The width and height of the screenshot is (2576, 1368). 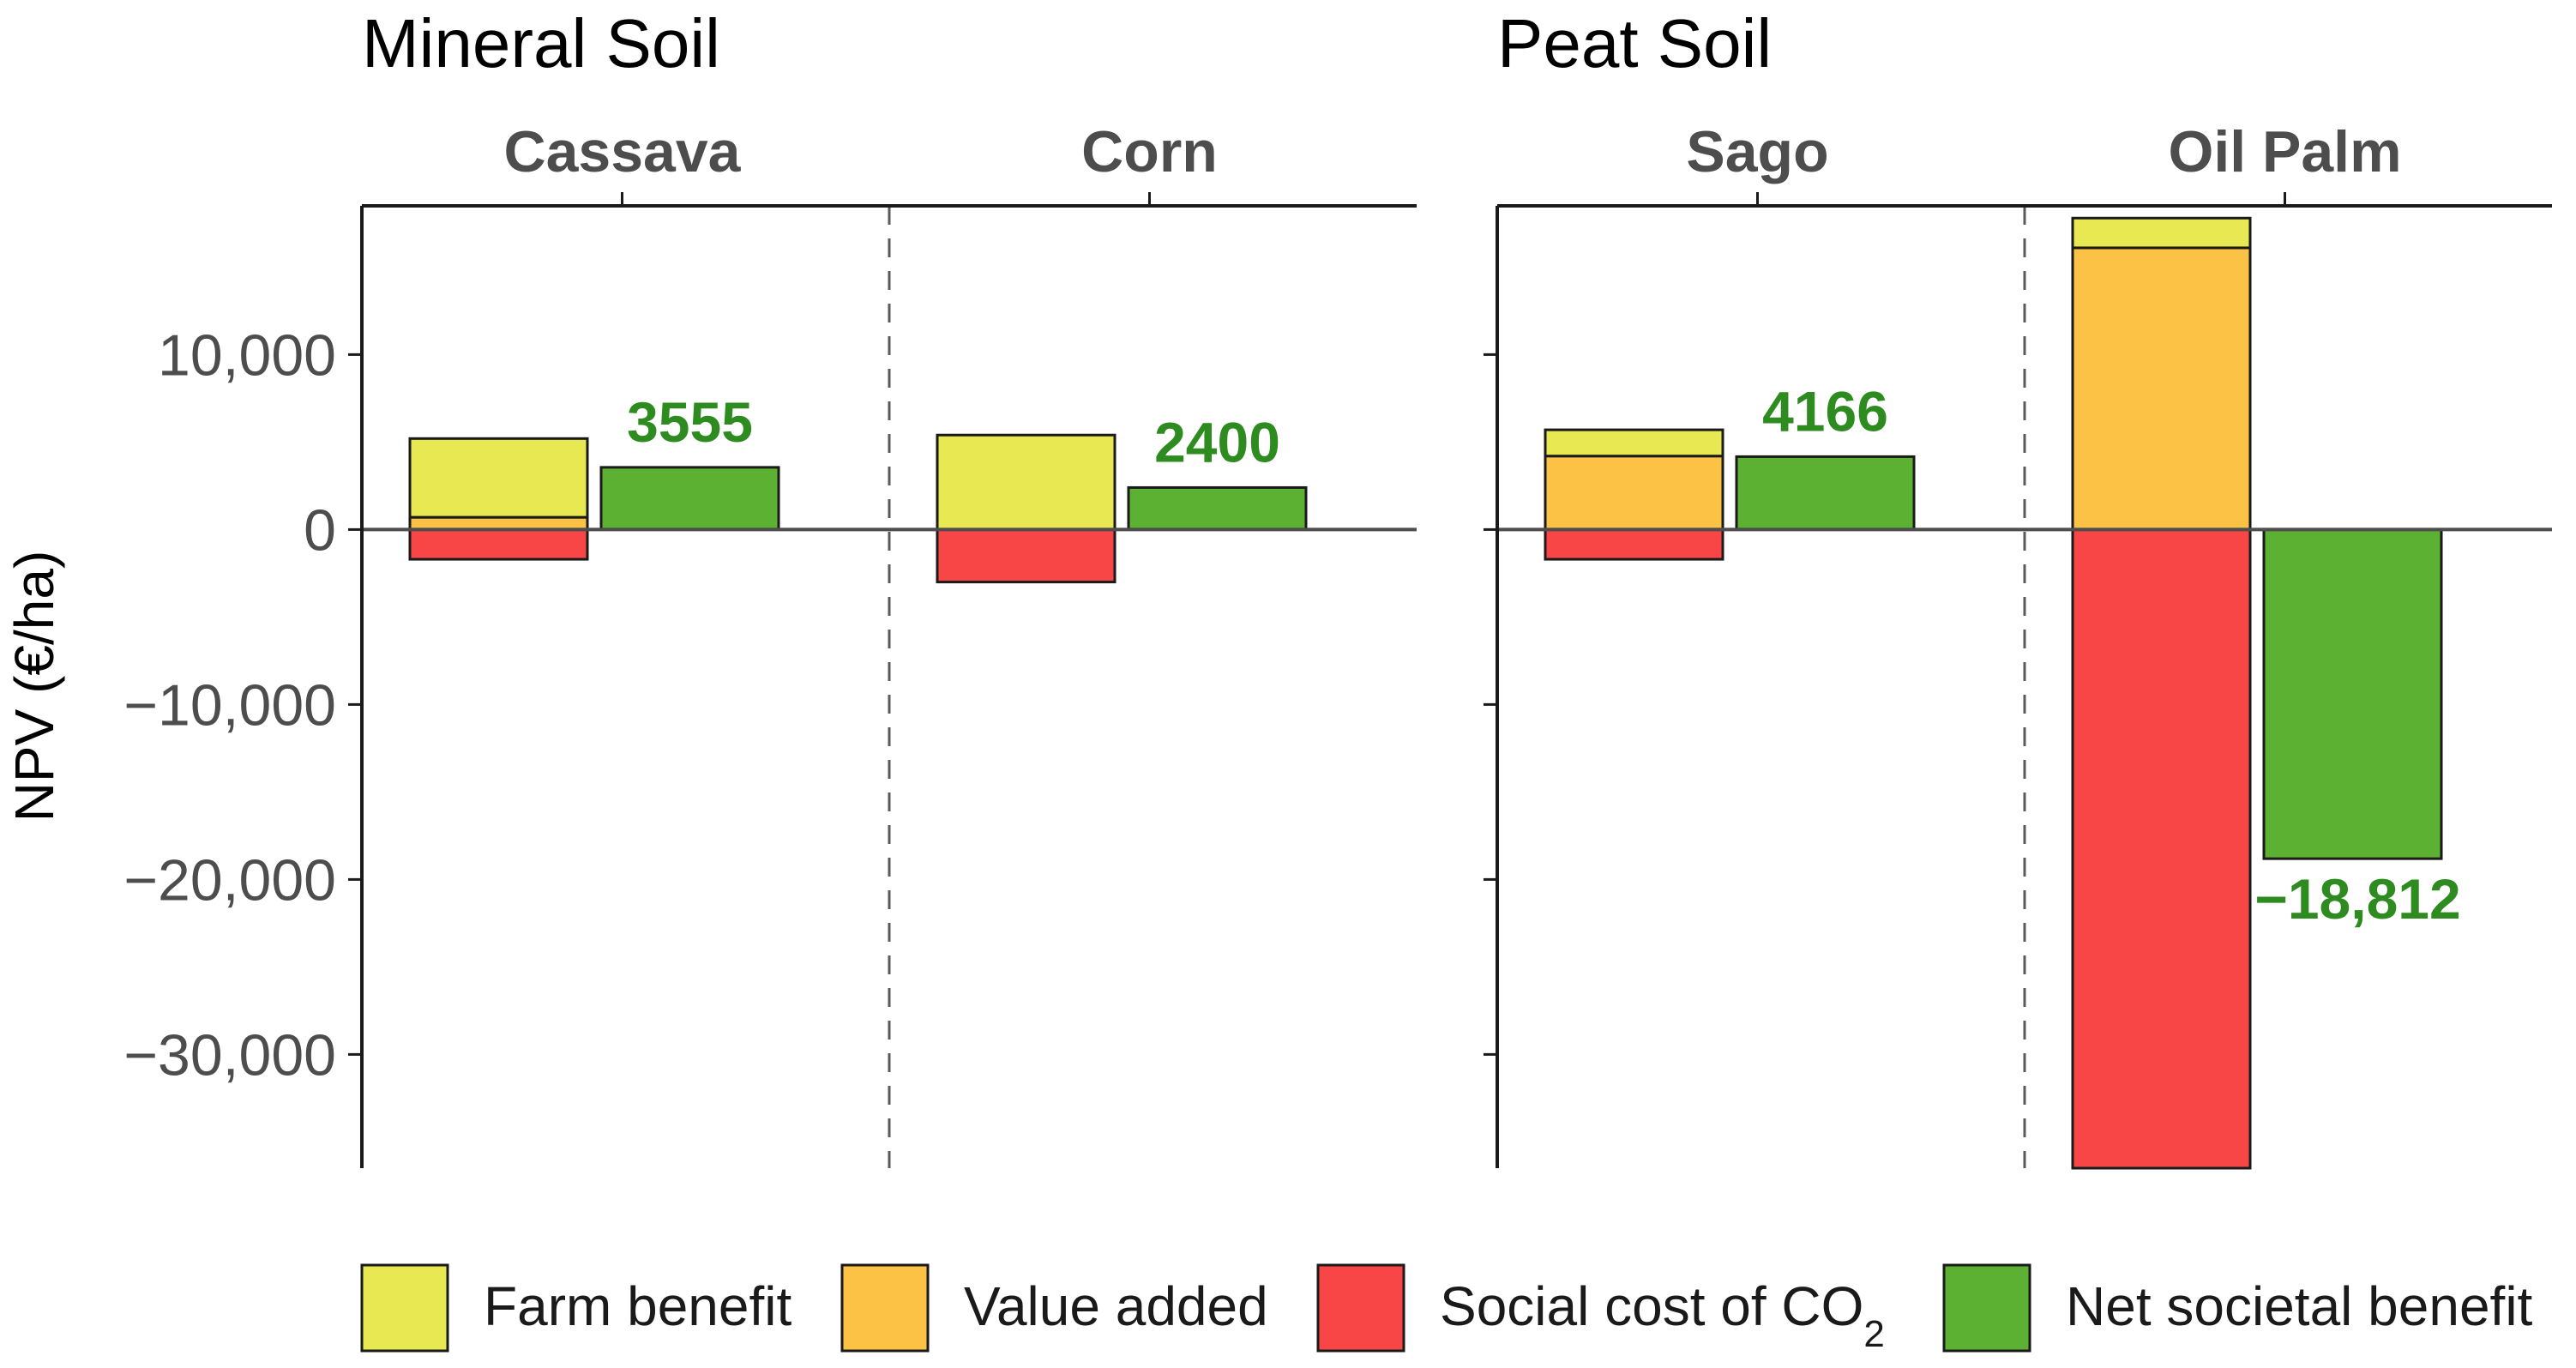 What do you see at coordinates (1662, 1315) in the screenshot?
I see `legend-label-social-cost-co2: Social cost of CO2` at bounding box center [1662, 1315].